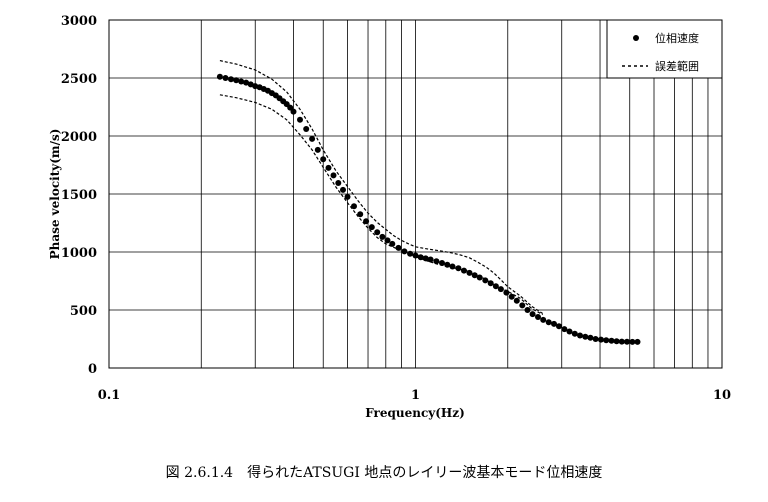 The height and width of the screenshot is (502, 768). I want to click on y-tick-label: 1000, so click(79, 253).